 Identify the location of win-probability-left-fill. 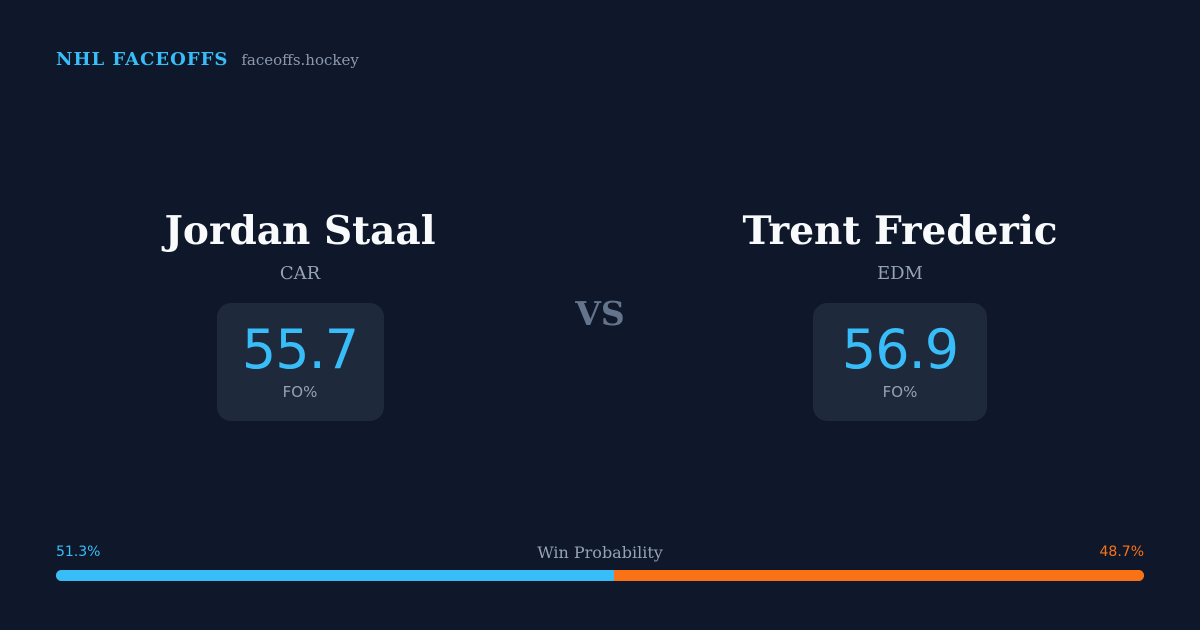
(335, 575).